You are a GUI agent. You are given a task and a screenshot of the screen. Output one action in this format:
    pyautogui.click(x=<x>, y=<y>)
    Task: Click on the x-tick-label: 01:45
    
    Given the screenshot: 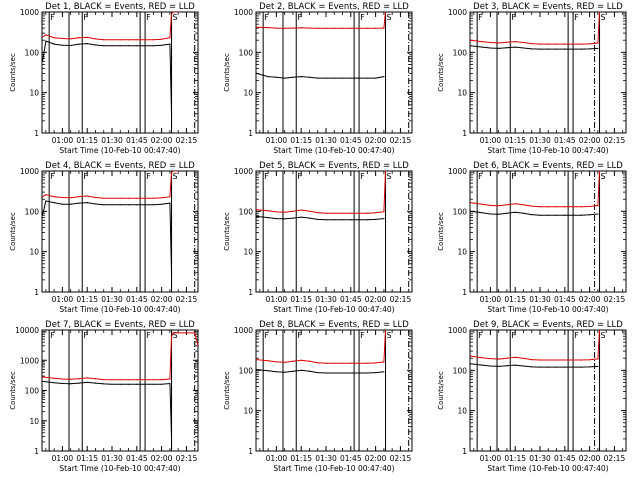 What is the action you would take?
    pyautogui.click(x=137, y=299)
    